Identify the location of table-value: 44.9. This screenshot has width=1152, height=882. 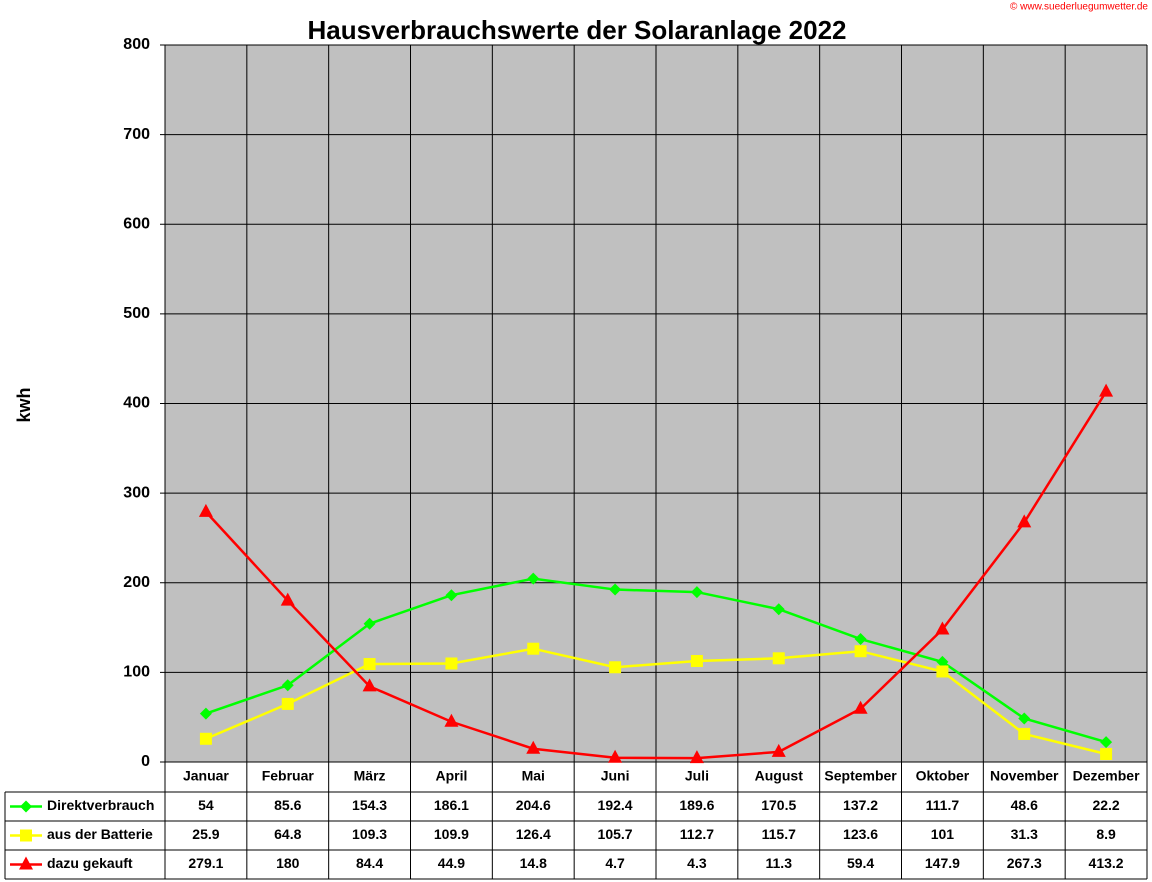
(451, 863).